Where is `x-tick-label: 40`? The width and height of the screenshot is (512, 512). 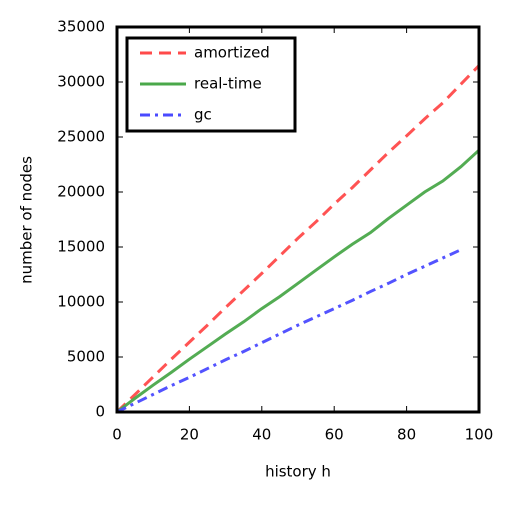 x-tick-label: 40 is located at coordinates (261, 435).